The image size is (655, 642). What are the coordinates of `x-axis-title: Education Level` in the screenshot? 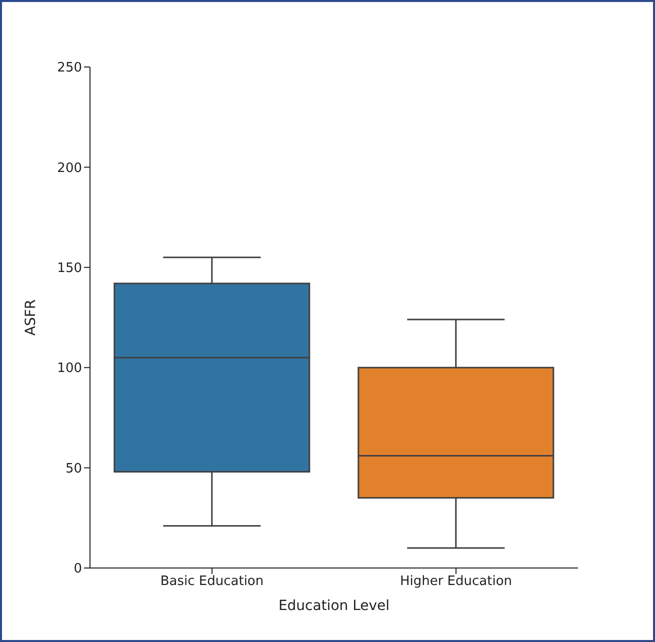 It's located at (334, 606).